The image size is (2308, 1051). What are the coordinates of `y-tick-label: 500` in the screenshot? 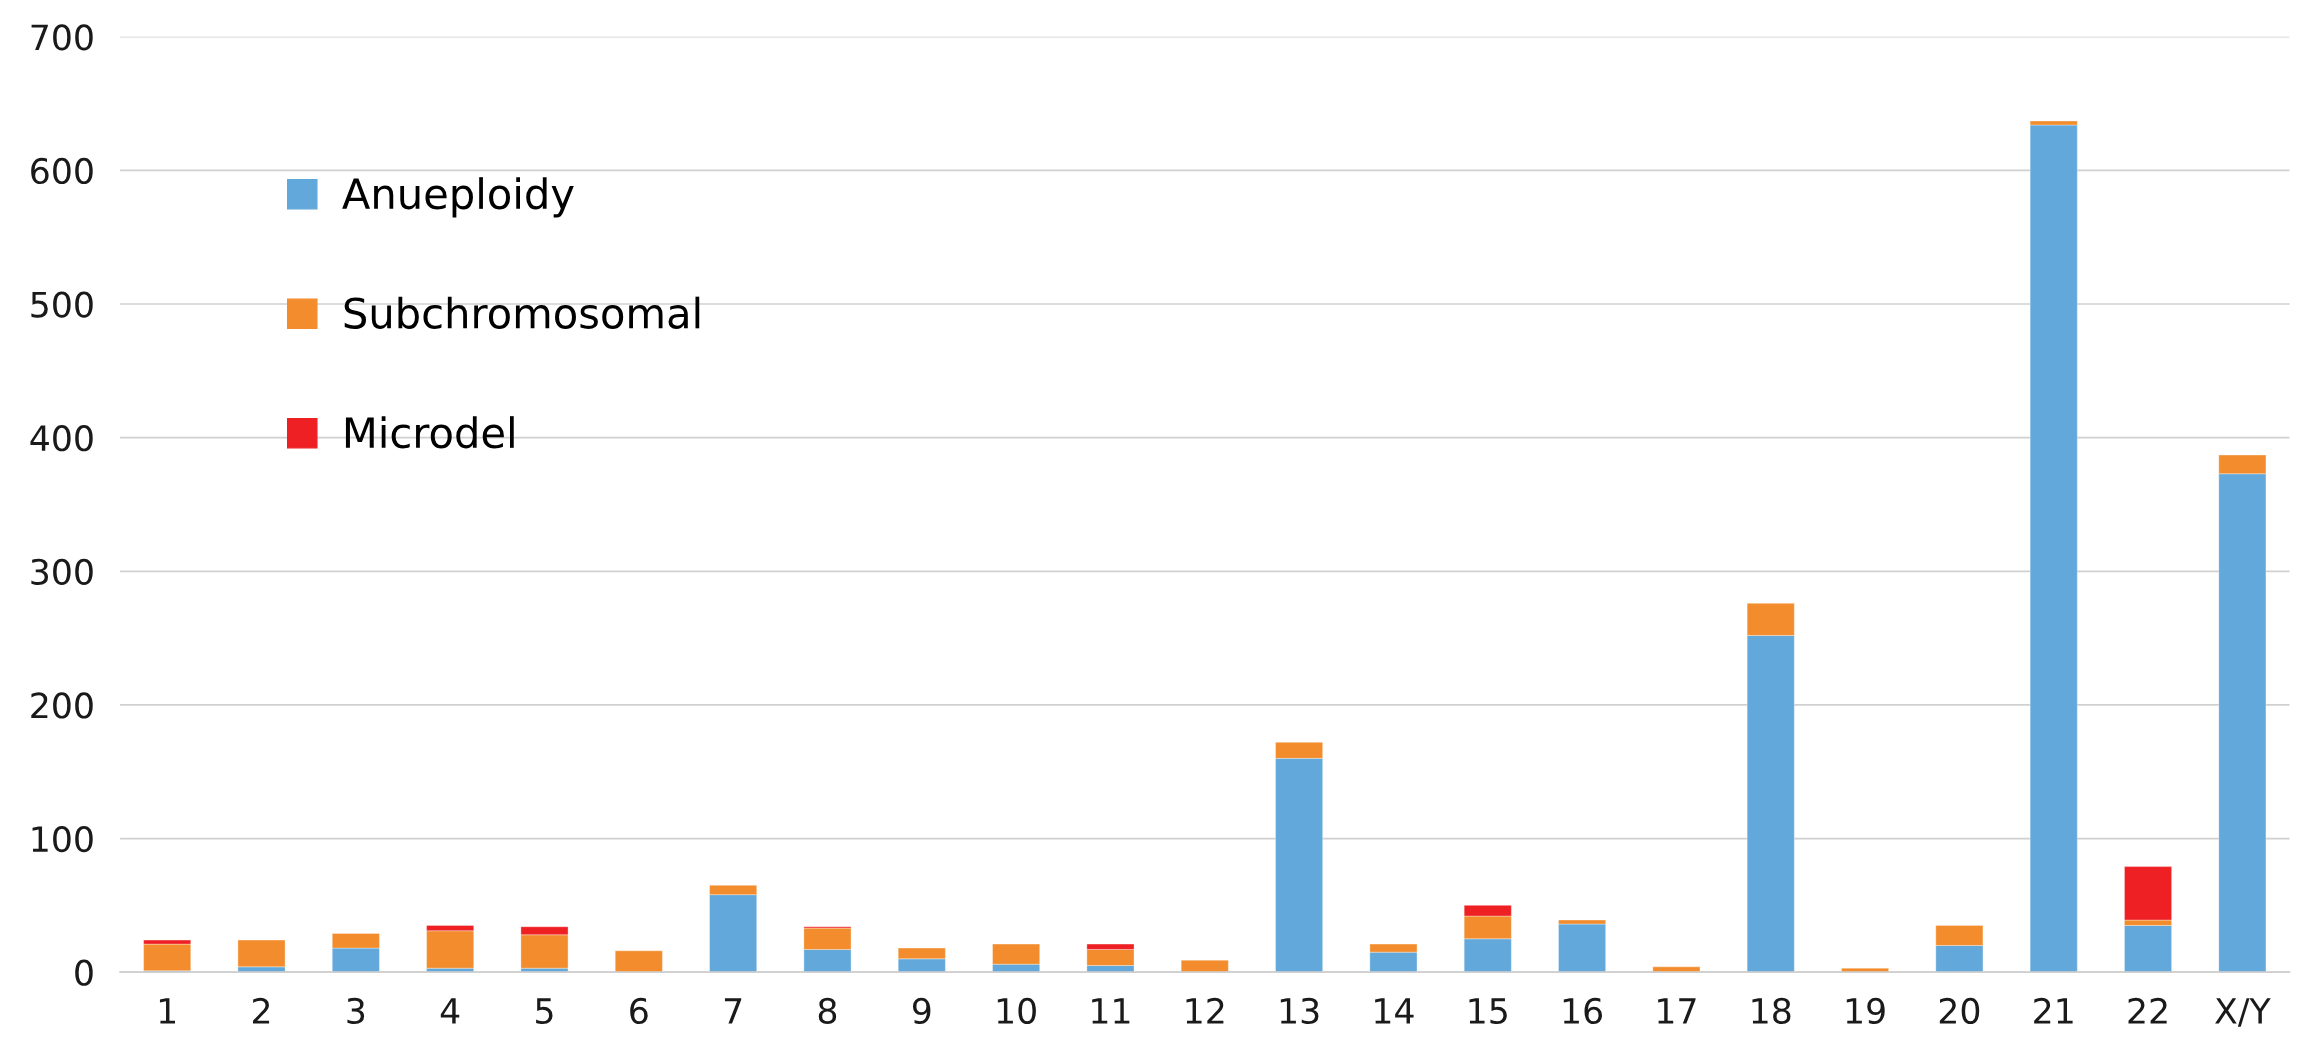 It's located at (62, 304).